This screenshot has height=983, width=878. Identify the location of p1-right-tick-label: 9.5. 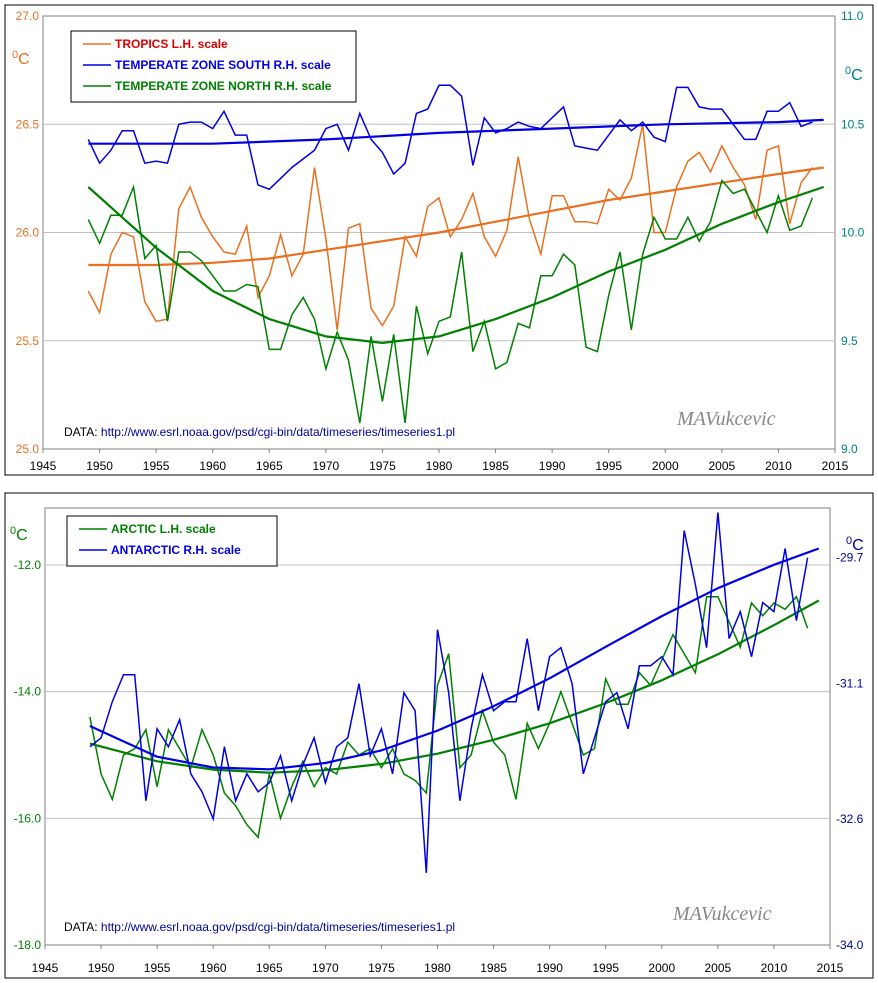
(849, 341).